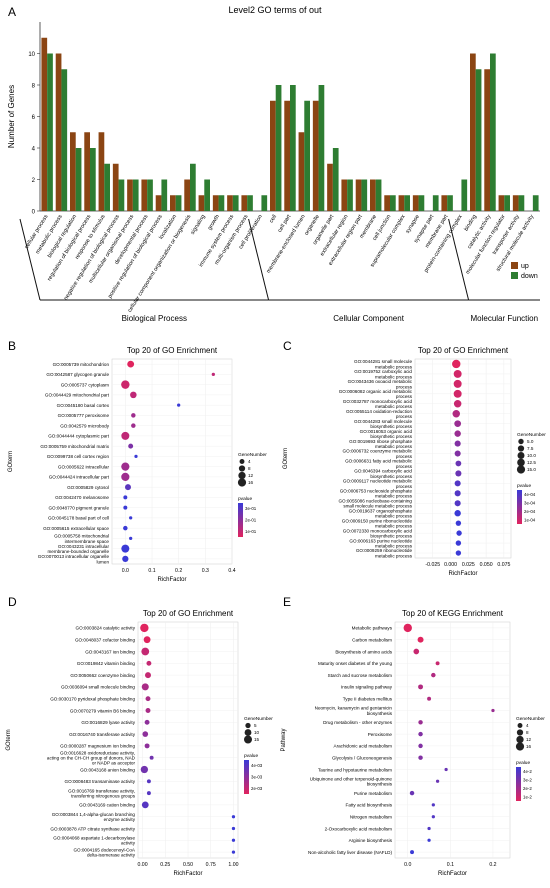 The height and width of the screenshot is (888, 550). I want to click on legend-color-label: 2e-01, so click(251, 520).